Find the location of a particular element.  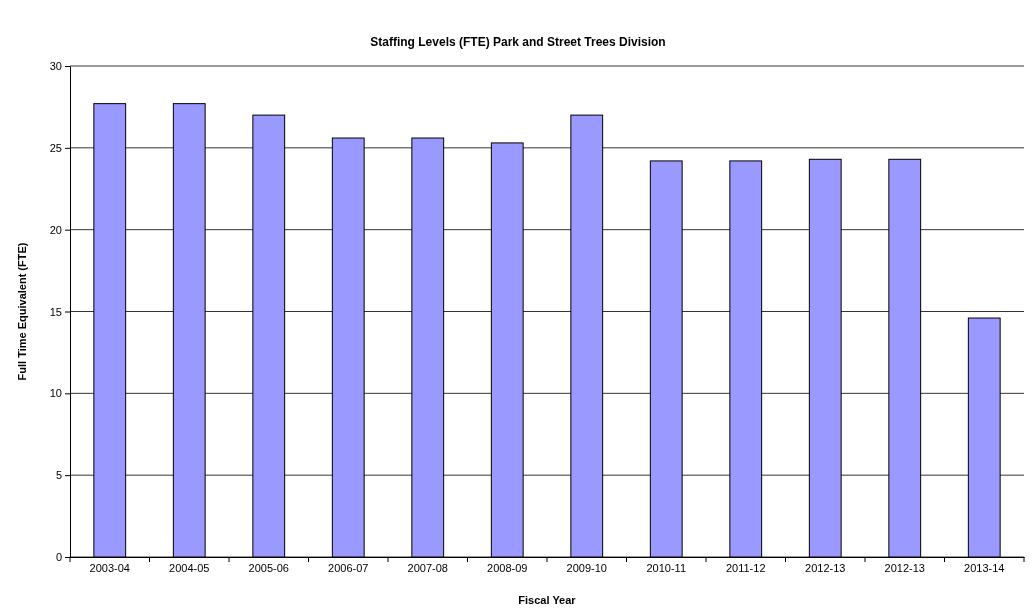

y-tick-label: 5 is located at coordinates (58, 475).